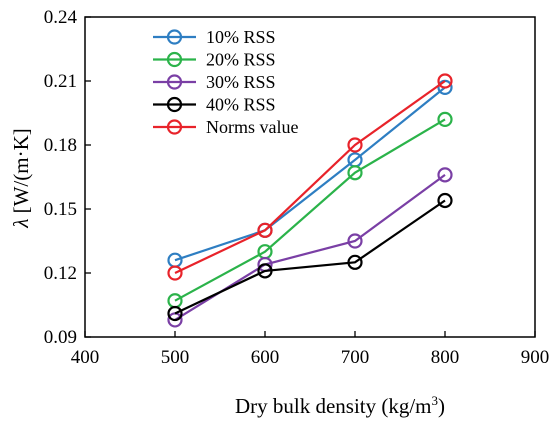 Image resolution: width=550 pixels, height=426 pixels. What do you see at coordinates (241, 37) in the screenshot?
I see `legend-label: 10% RSS` at bounding box center [241, 37].